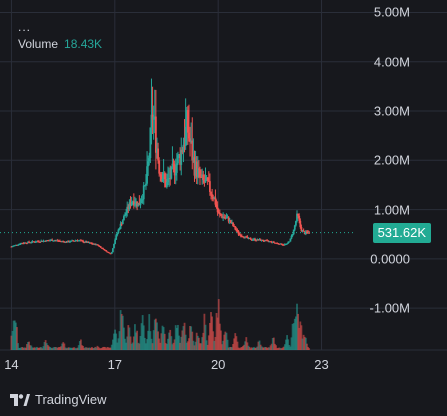 The height and width of the screenshot is (416, 447). I want to click on y-tick-label: 1.00M, so click(391, 210).